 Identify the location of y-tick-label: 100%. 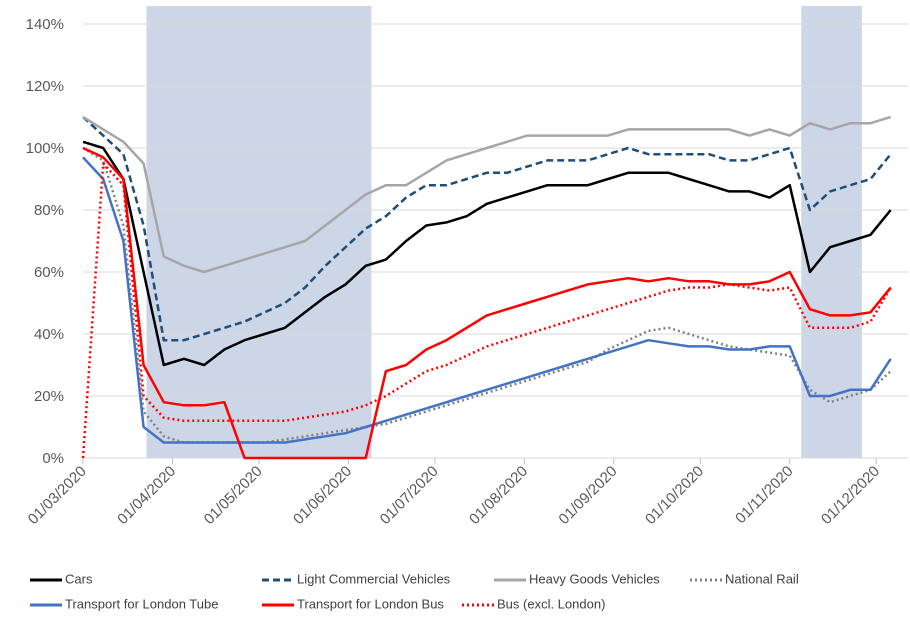
(45, 148).